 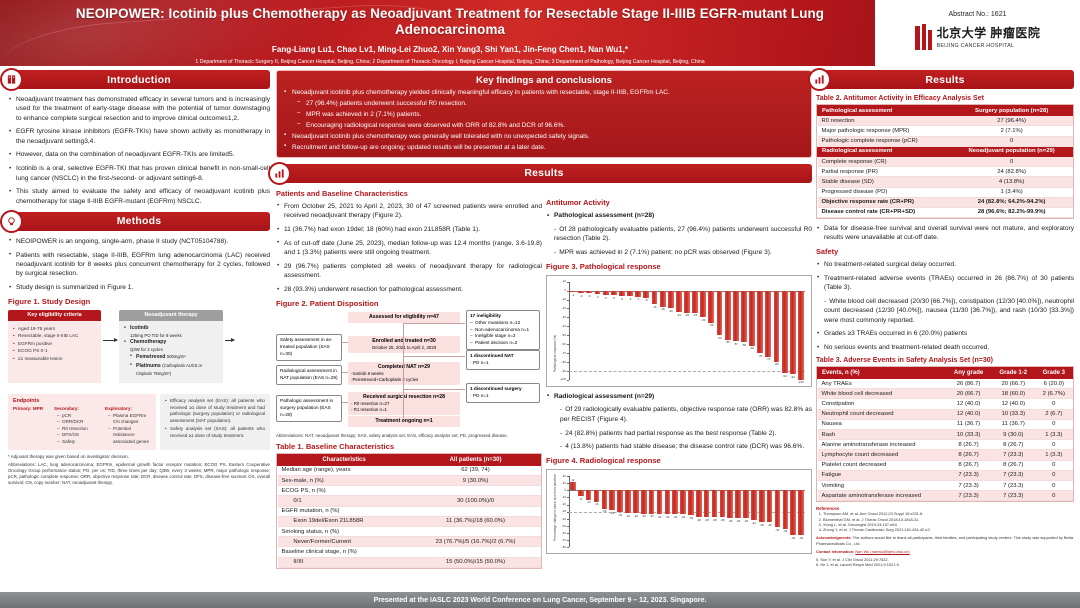 What do you see at coordinates (884, 182) in the screenshot?
I see `table-cell: Stable disease (SD)` at bounding box center [884, 182].